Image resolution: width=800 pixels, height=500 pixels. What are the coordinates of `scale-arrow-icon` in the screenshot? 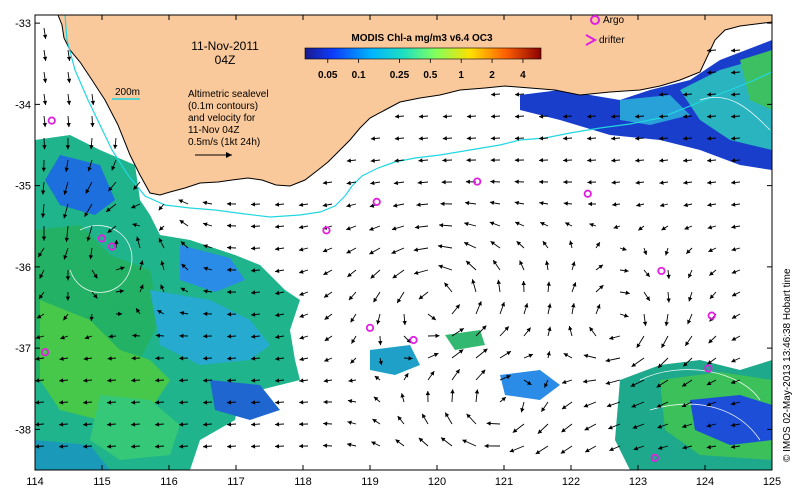 It's located at (213, 155).